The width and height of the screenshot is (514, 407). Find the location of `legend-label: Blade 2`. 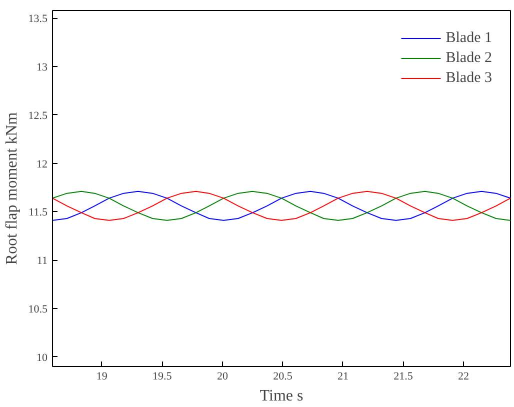

legend-label: Blade 2 is located at coordinates (469, 58).